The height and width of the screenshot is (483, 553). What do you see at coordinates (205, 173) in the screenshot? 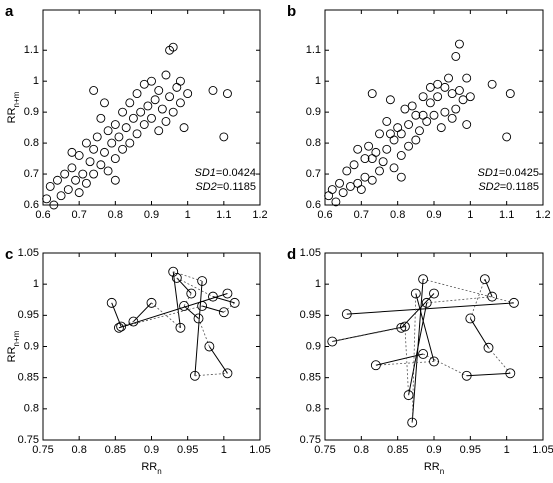
I see `annotation-name: SD1` at bounding box center [205, 173].